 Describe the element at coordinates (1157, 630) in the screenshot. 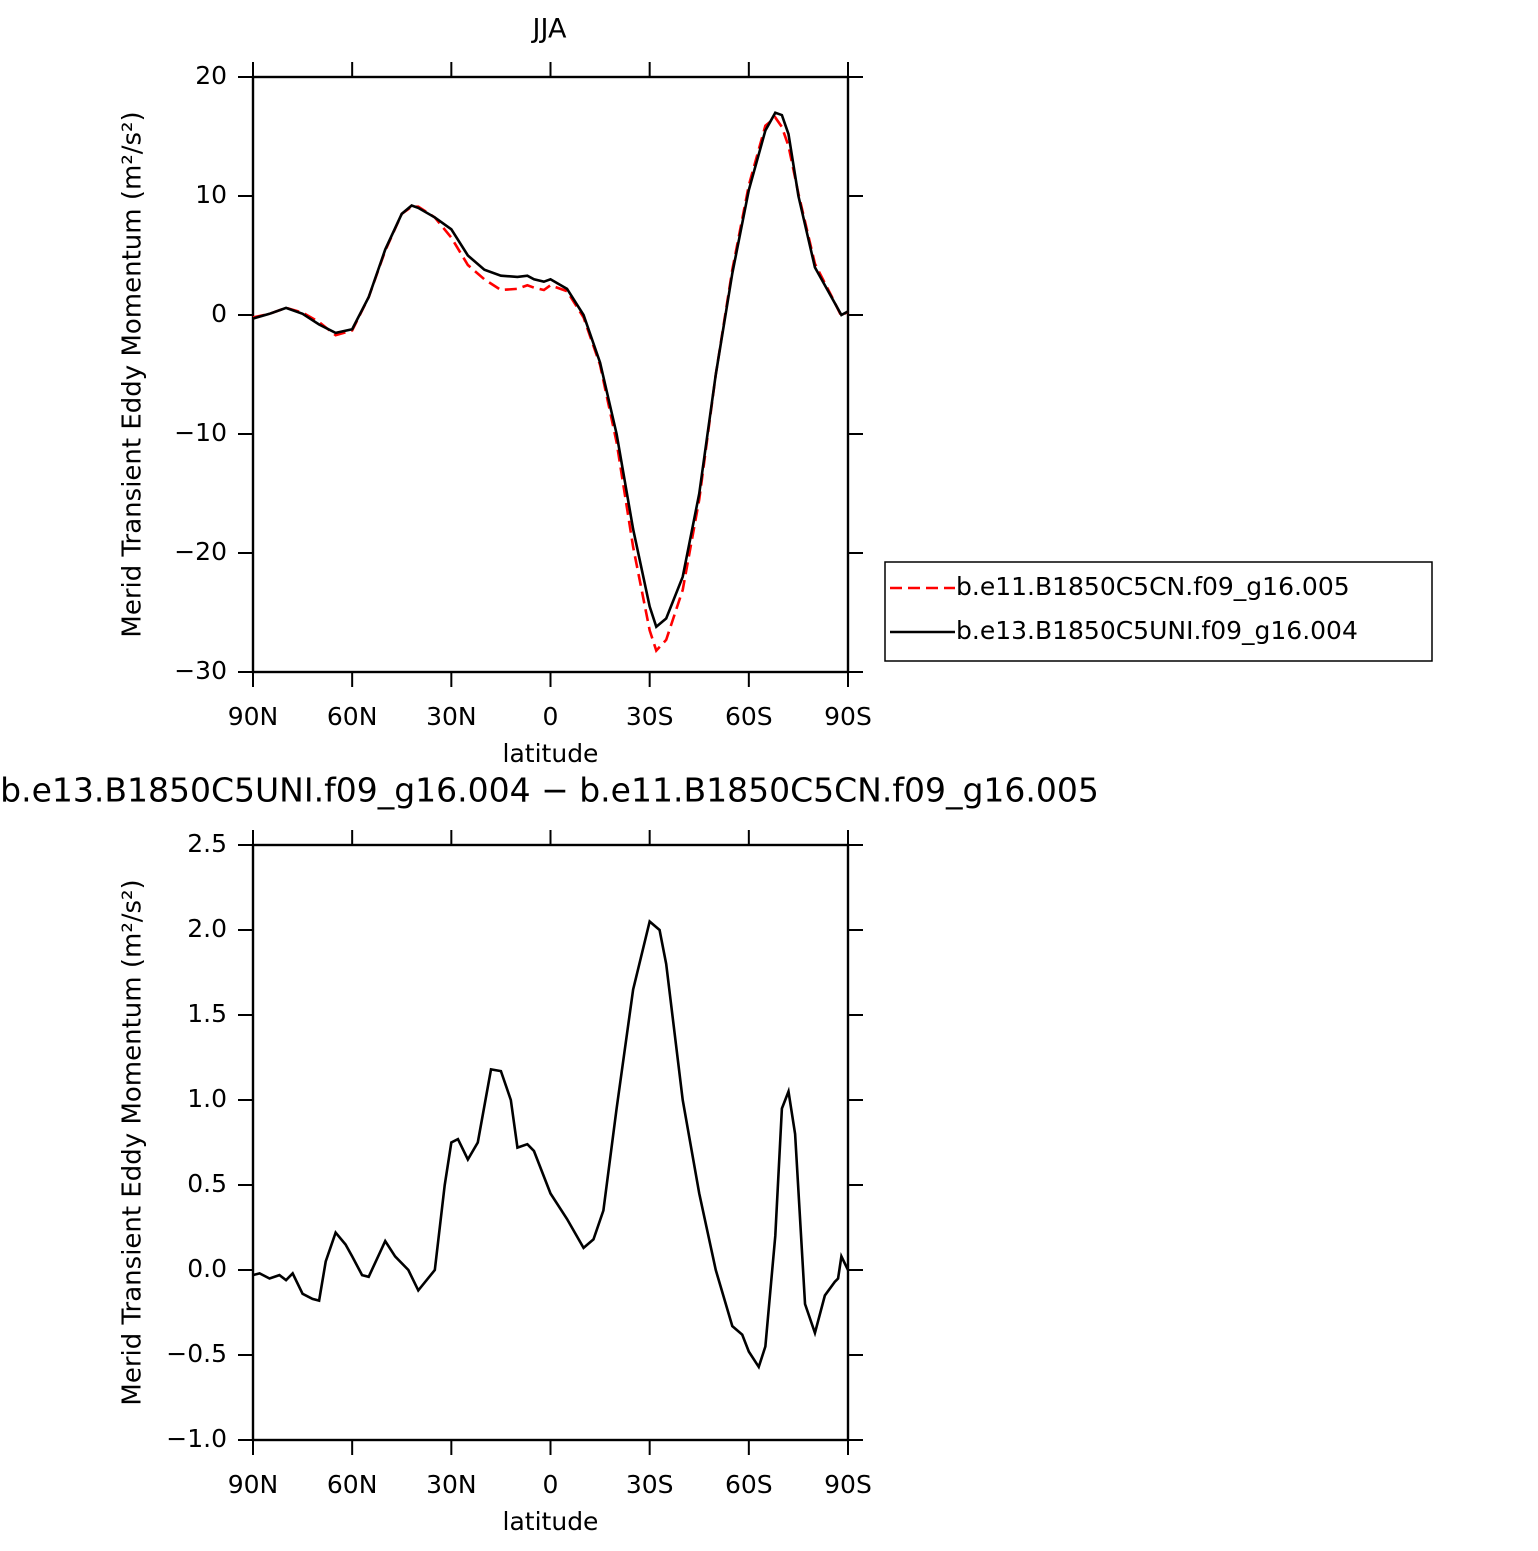

I see `legend-label: b.e13.B1850C5UNI.f09_g16.004` at that location.